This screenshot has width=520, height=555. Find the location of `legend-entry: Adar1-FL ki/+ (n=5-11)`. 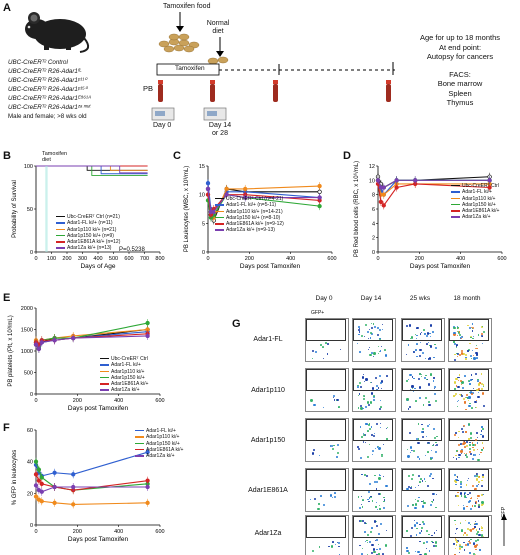

legend-entry: Adar1-FL ki/+ (n=5-11) is located at coordinates (249, 205).